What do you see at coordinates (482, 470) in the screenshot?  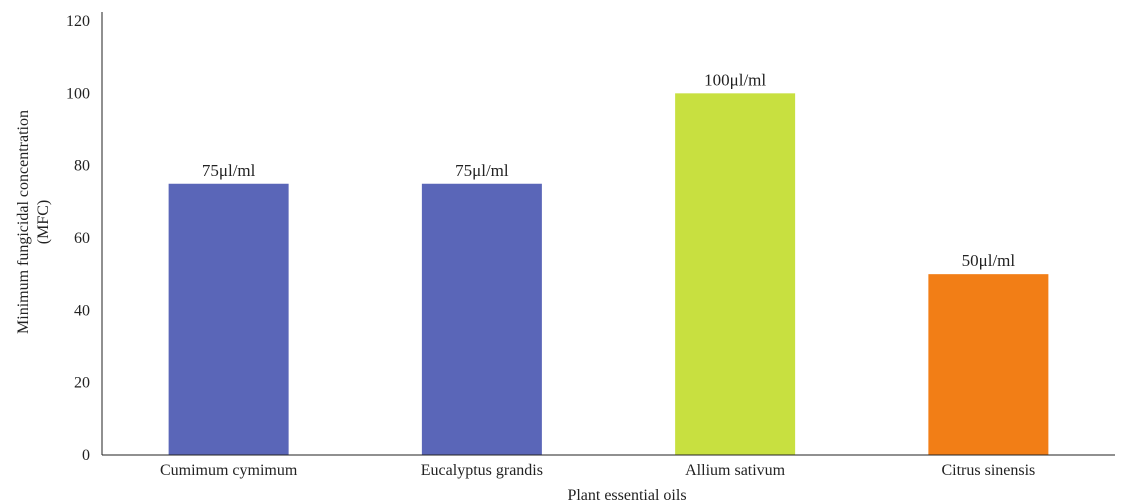 I see `x-category-label: Eucalyptus grandis` at bounding box center [482, 470].